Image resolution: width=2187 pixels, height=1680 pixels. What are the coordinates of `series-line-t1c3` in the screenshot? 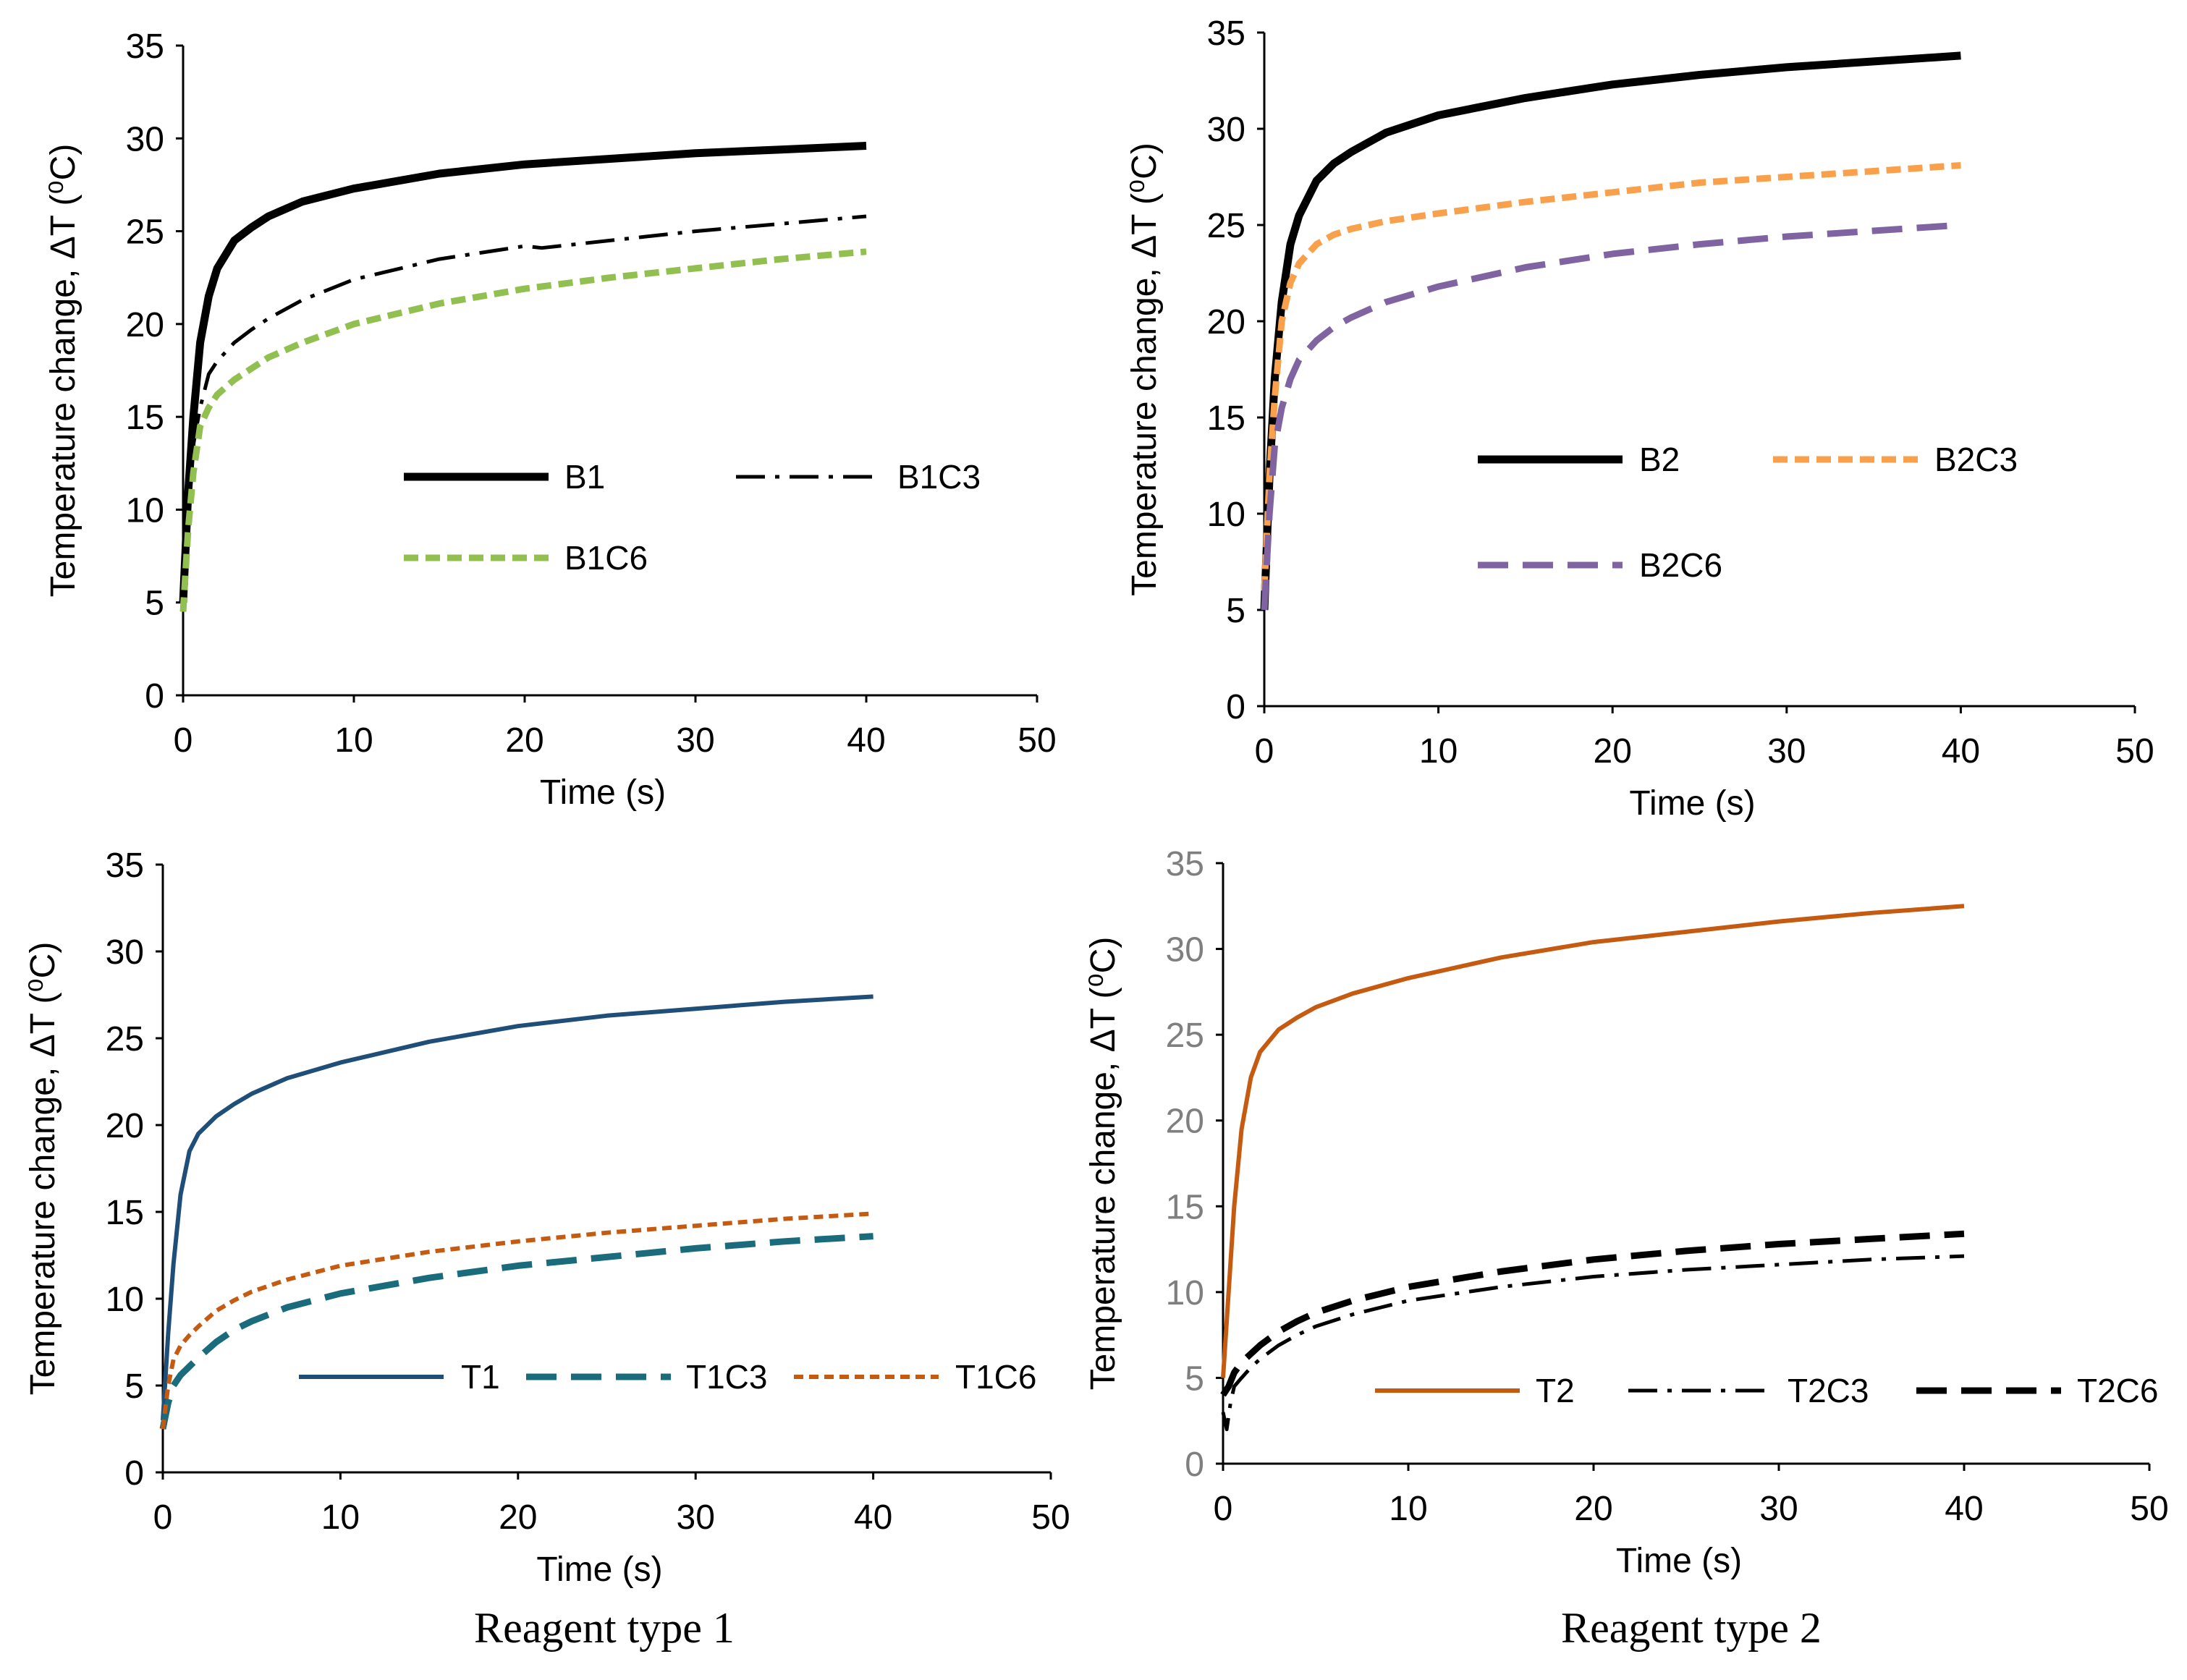 It's located at (516, 1331).